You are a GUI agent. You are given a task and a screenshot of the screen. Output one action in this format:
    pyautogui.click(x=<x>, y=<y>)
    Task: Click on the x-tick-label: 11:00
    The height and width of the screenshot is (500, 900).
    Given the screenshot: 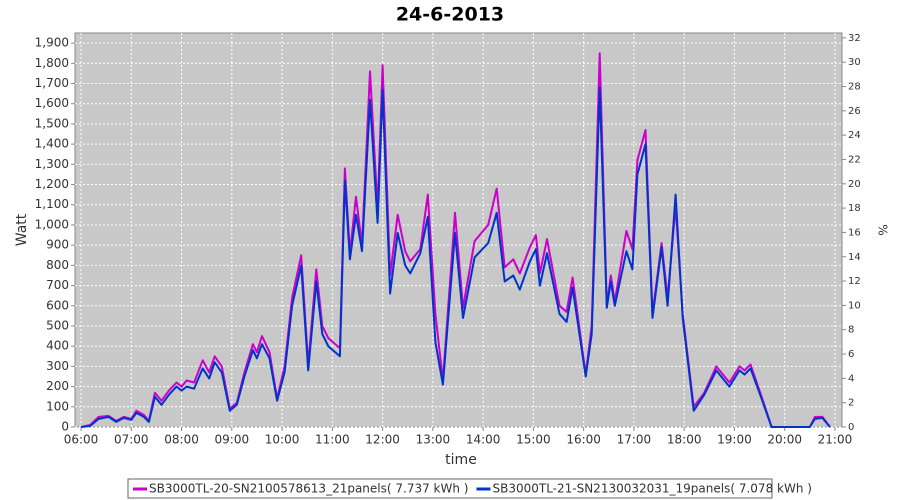 What is the action you would take?
    pyautogui.click(x=332, y=440)
    